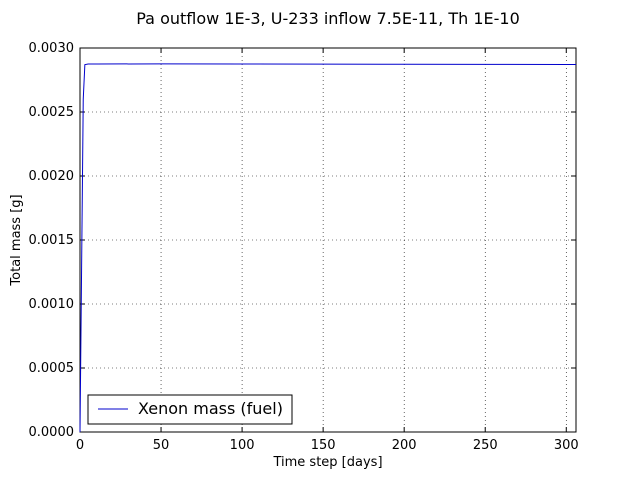 The height and width of the screenshot is (480, 640). What do you see at coordinates (52, 48) in the screenshot?
I see `y-tick-label: 0.0030` at bounding box center [52, 48].